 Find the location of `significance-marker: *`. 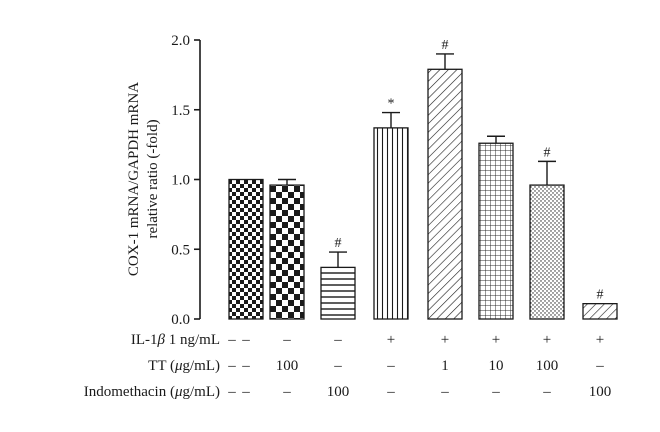

significance-marker: * is located at coordinates (391, 104).